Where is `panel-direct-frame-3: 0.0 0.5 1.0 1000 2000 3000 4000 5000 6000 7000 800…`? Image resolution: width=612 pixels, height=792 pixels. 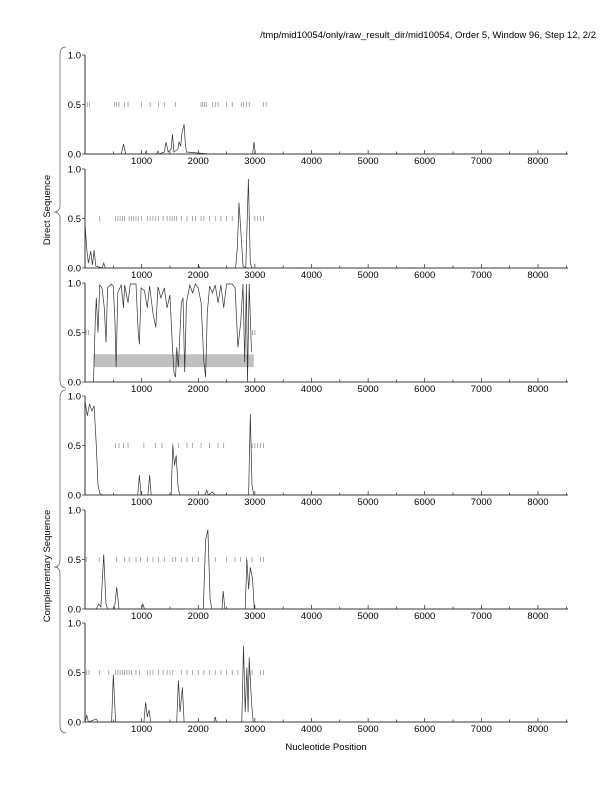 panel-direct-frame-3: 0.0 0.5 1.0 1000 2000 3000 4000 5000 6000 7000 800… is located at coordinates (318, 337).